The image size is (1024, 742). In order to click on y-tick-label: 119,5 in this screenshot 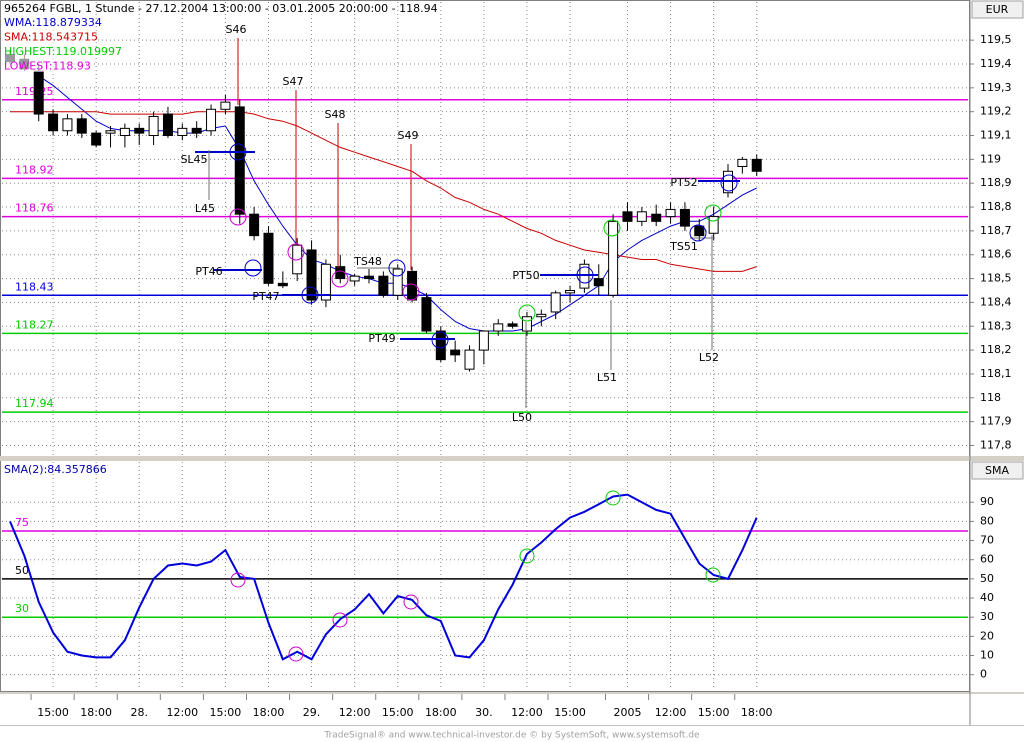, I will do `click(996, 39)`.